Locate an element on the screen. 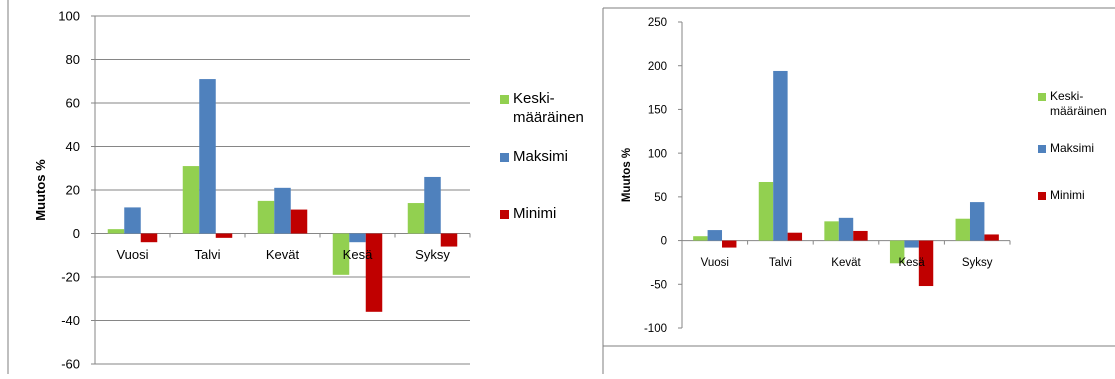  y-tick-label: 200 is located at coordinates (657, 67).